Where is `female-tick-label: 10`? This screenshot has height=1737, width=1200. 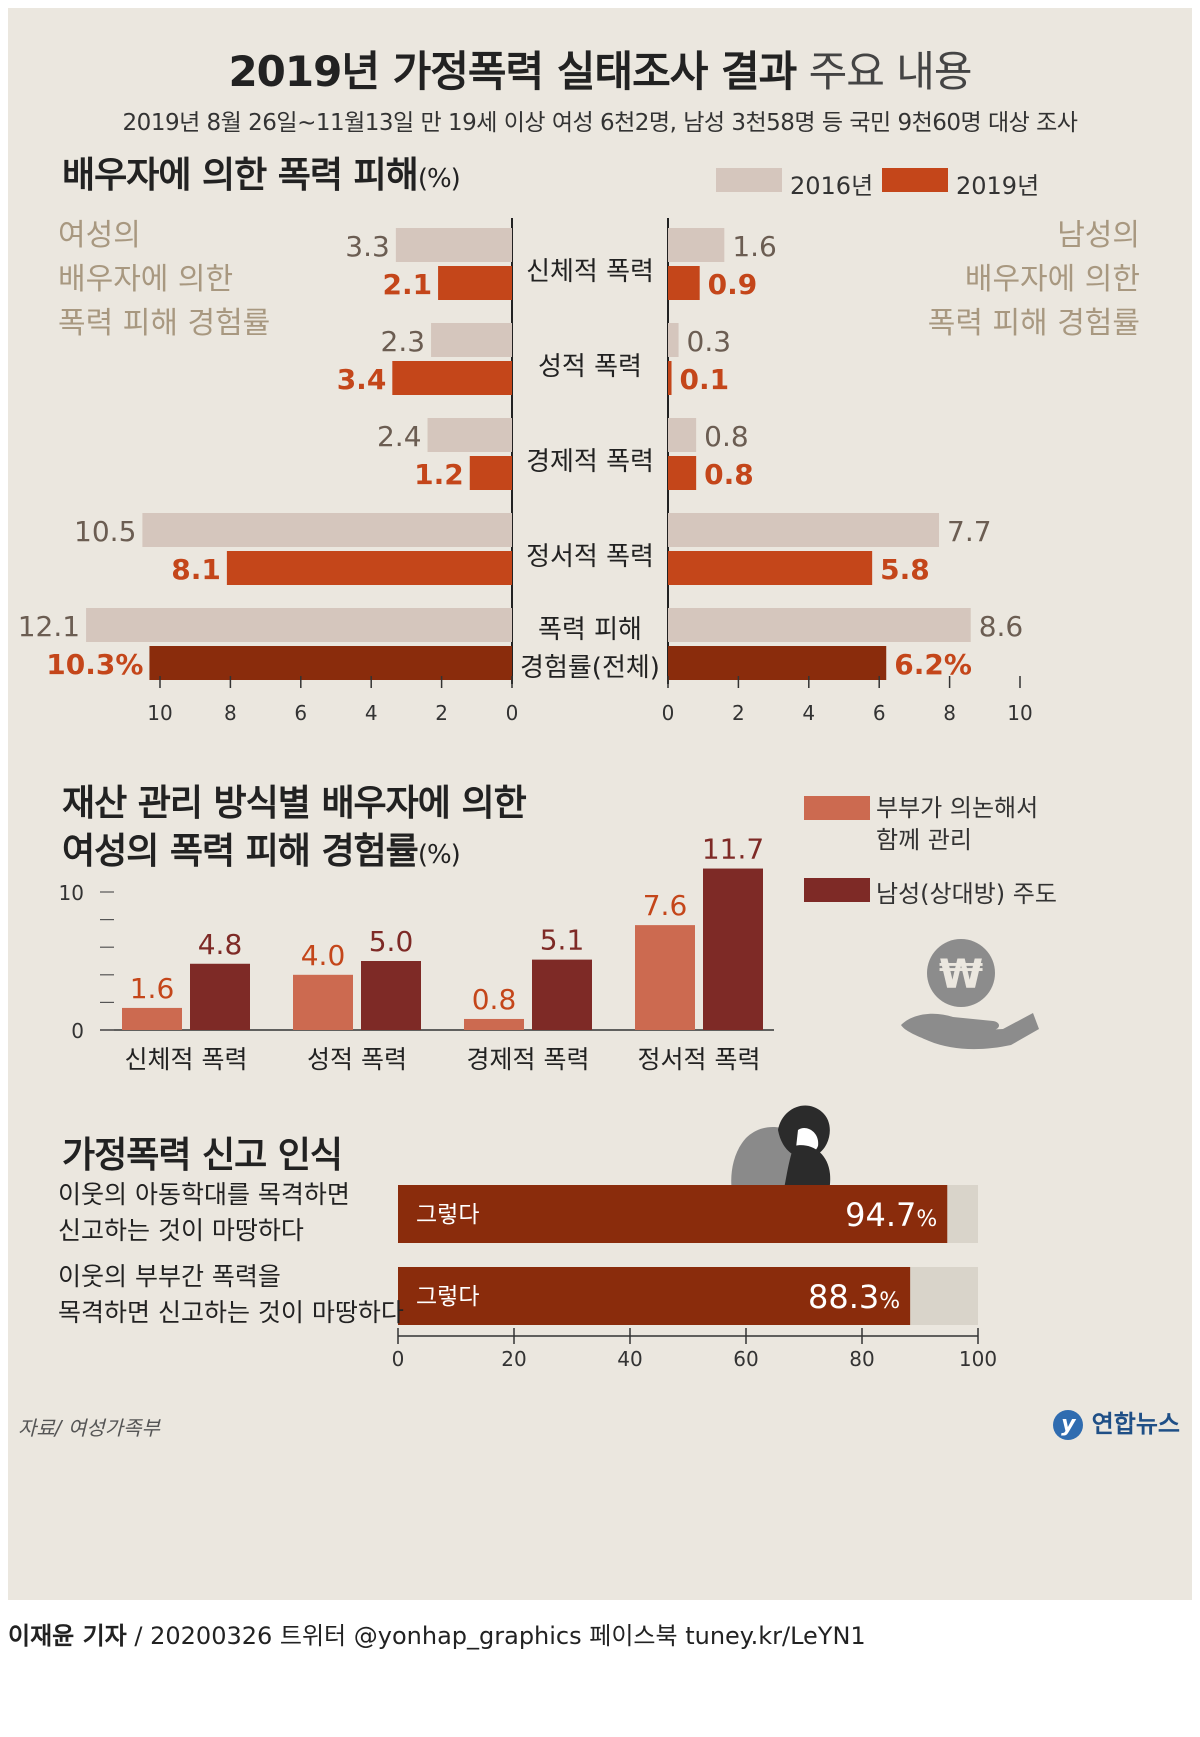
female-tick-label: 10 is located at coordinates (159, 713).